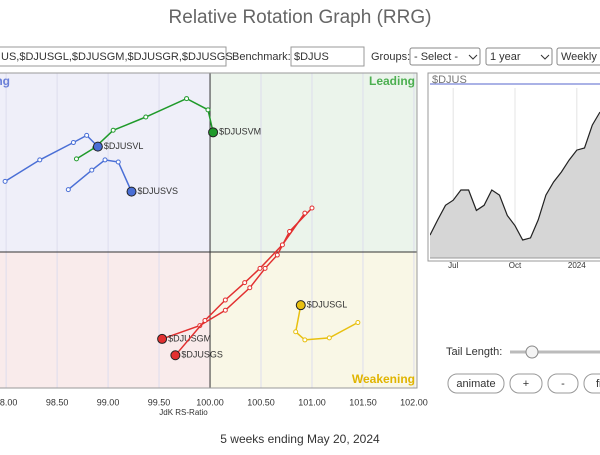  I want to click on app-title: Relative Rotation Graph (RRG), so click(300, 17).